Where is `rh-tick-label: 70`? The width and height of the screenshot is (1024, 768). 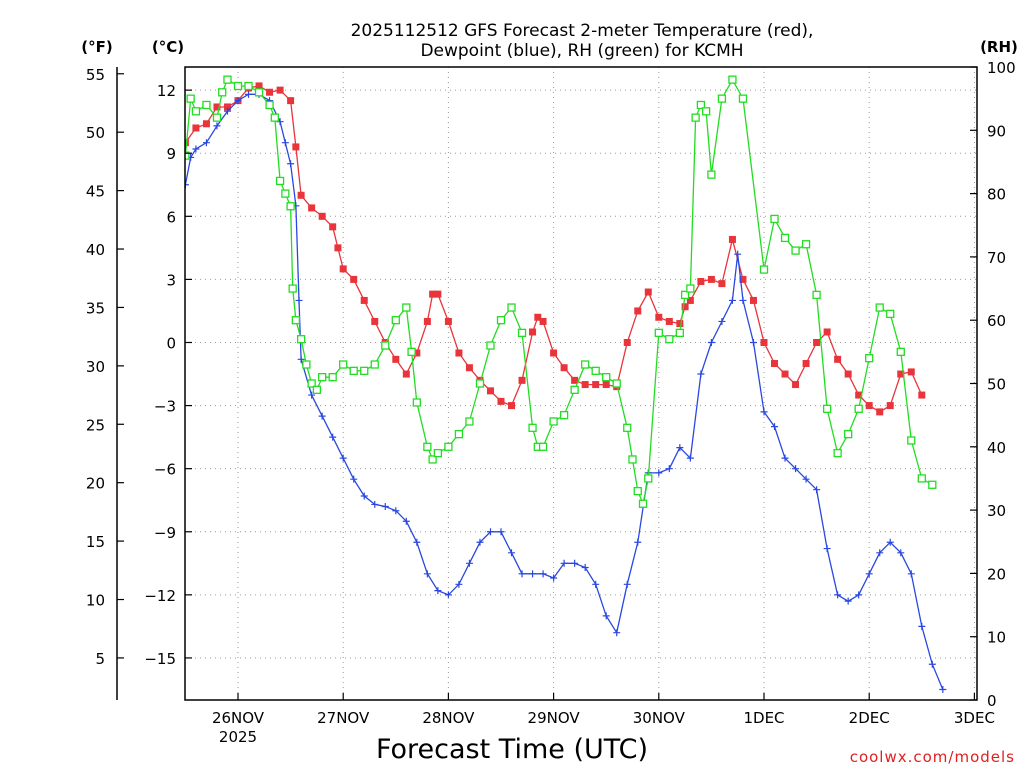 rh-tick-label: 70 is located at coordinates (996, 258).